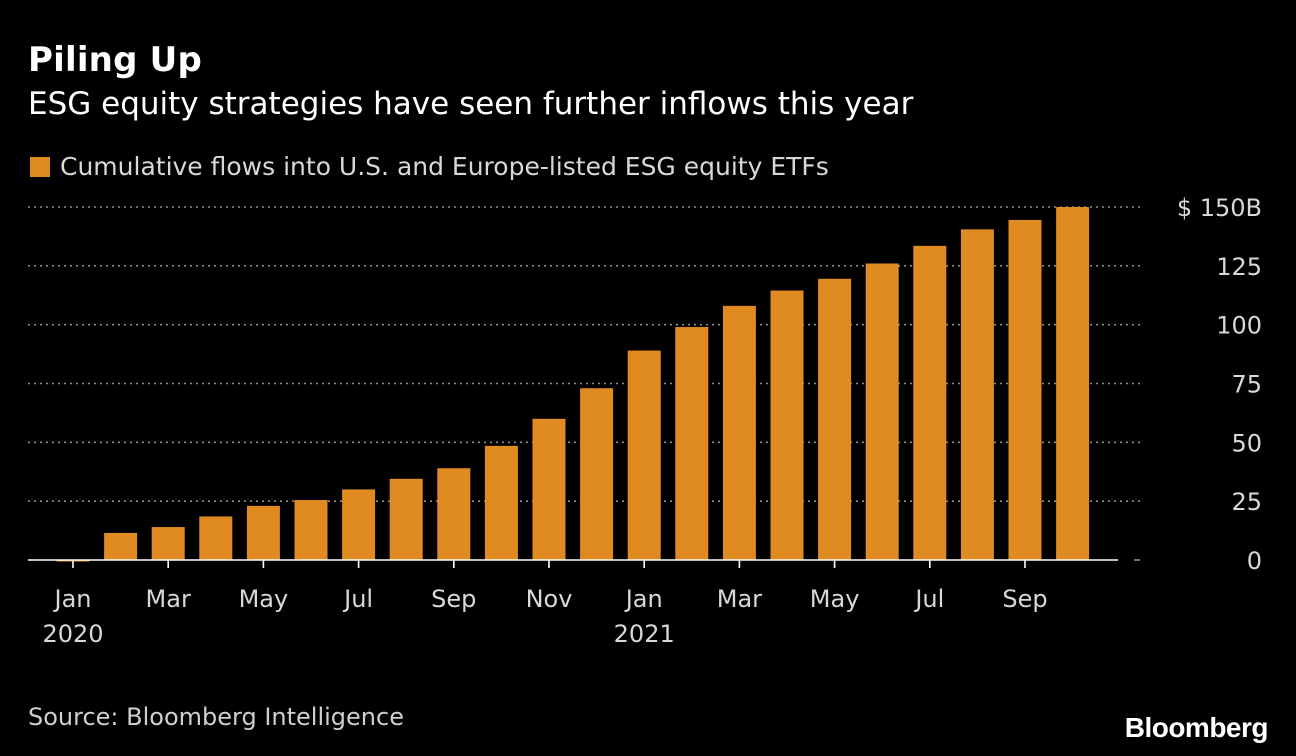 Image resolution: width=1296 pixels, height=756 pixels. Describe the element at coordinates (115, 60) in the screenshot. I see `chart-title: Piling Up` at that location.